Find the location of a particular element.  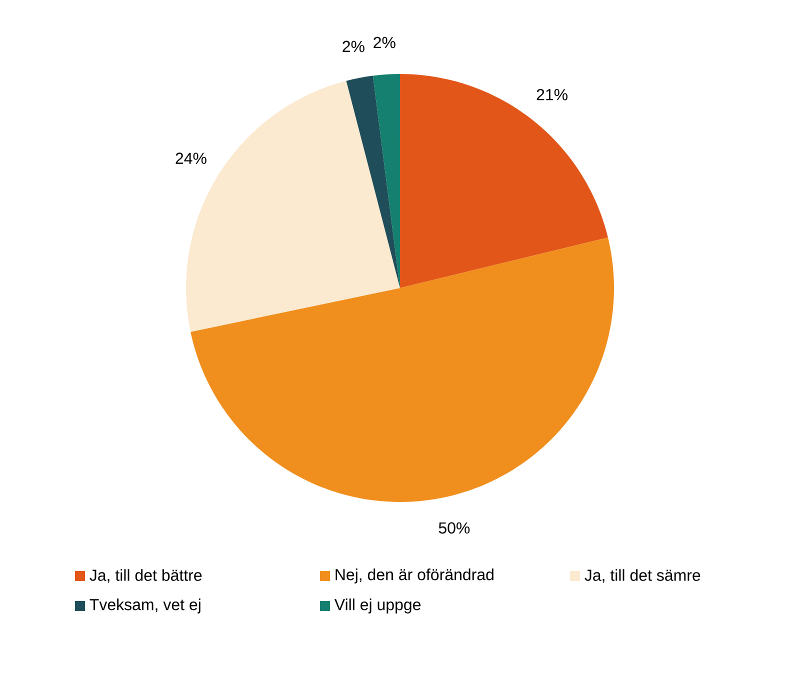

legend-label: Ja, till det sämre is located at coordinates (642, 576).